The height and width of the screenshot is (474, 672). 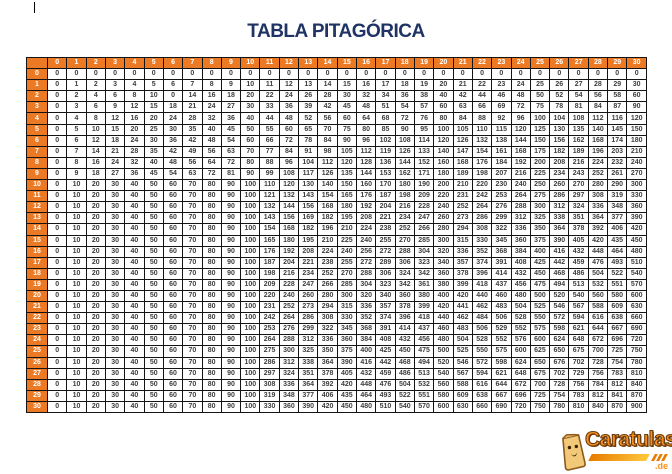 I want to click on product-cell: 240, so click(x=366, y=240).